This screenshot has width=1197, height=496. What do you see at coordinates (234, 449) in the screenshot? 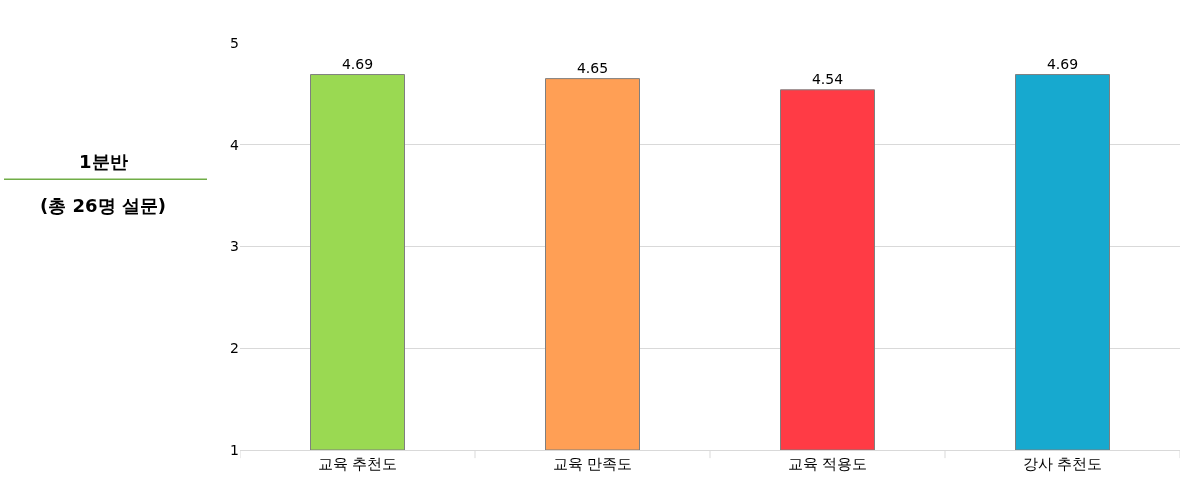
I see `y-tick-label: 1` at bounding box center [234, 449].